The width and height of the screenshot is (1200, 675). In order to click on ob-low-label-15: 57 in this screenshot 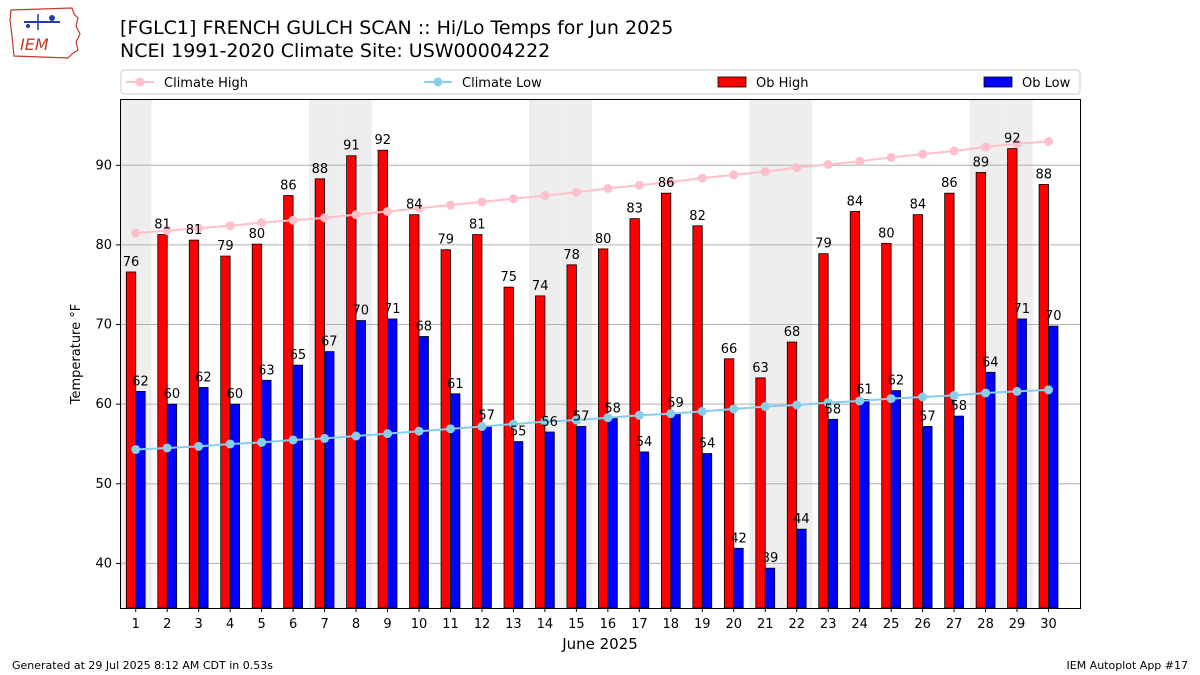, I will do `click(581, 416)`.